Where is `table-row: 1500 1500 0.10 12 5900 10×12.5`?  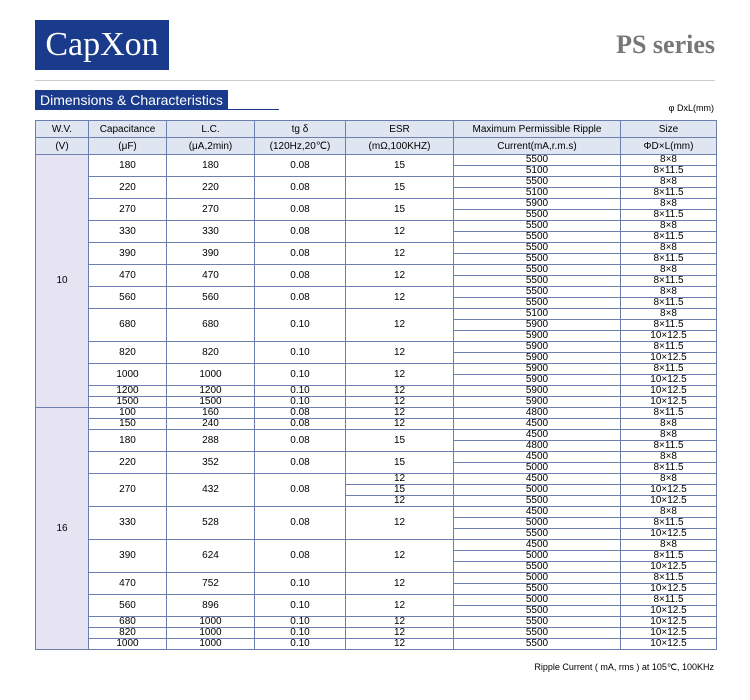 table-row: 1500 1500 0.10 12 5900 10×12.5 is located at coordinates (376, 402).